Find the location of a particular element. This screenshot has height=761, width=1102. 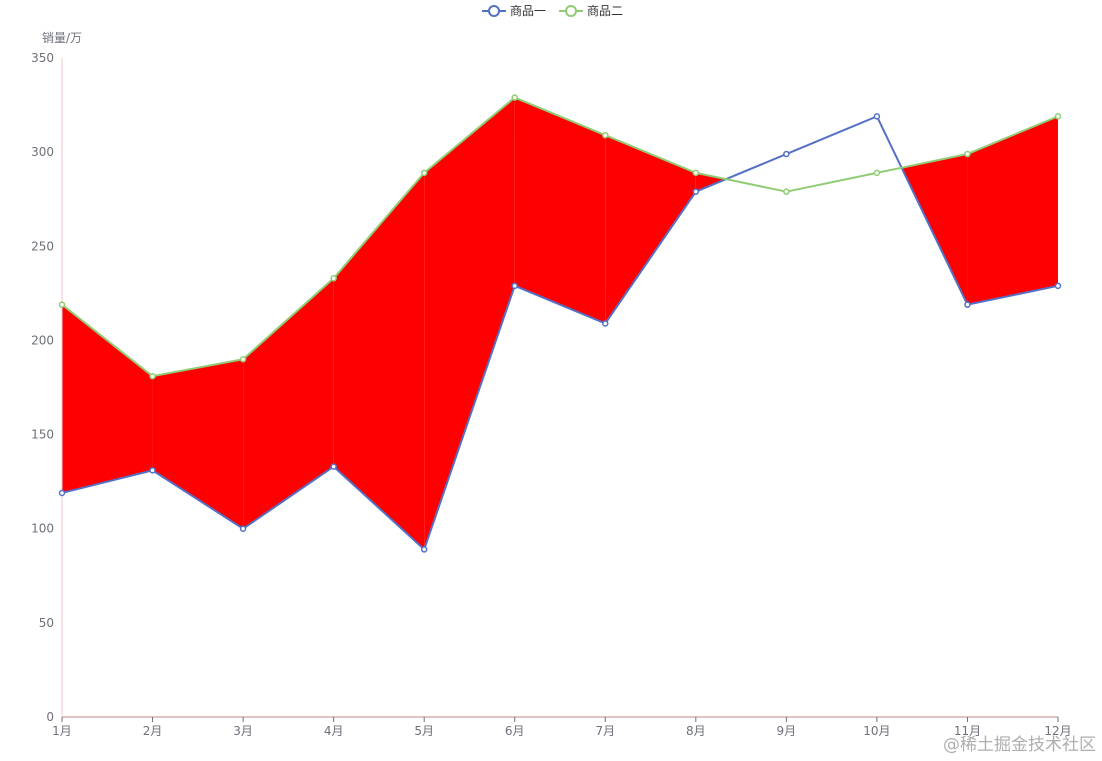

watermark: @稀土掘金技术社区 is located at coordinates (1019, 745).